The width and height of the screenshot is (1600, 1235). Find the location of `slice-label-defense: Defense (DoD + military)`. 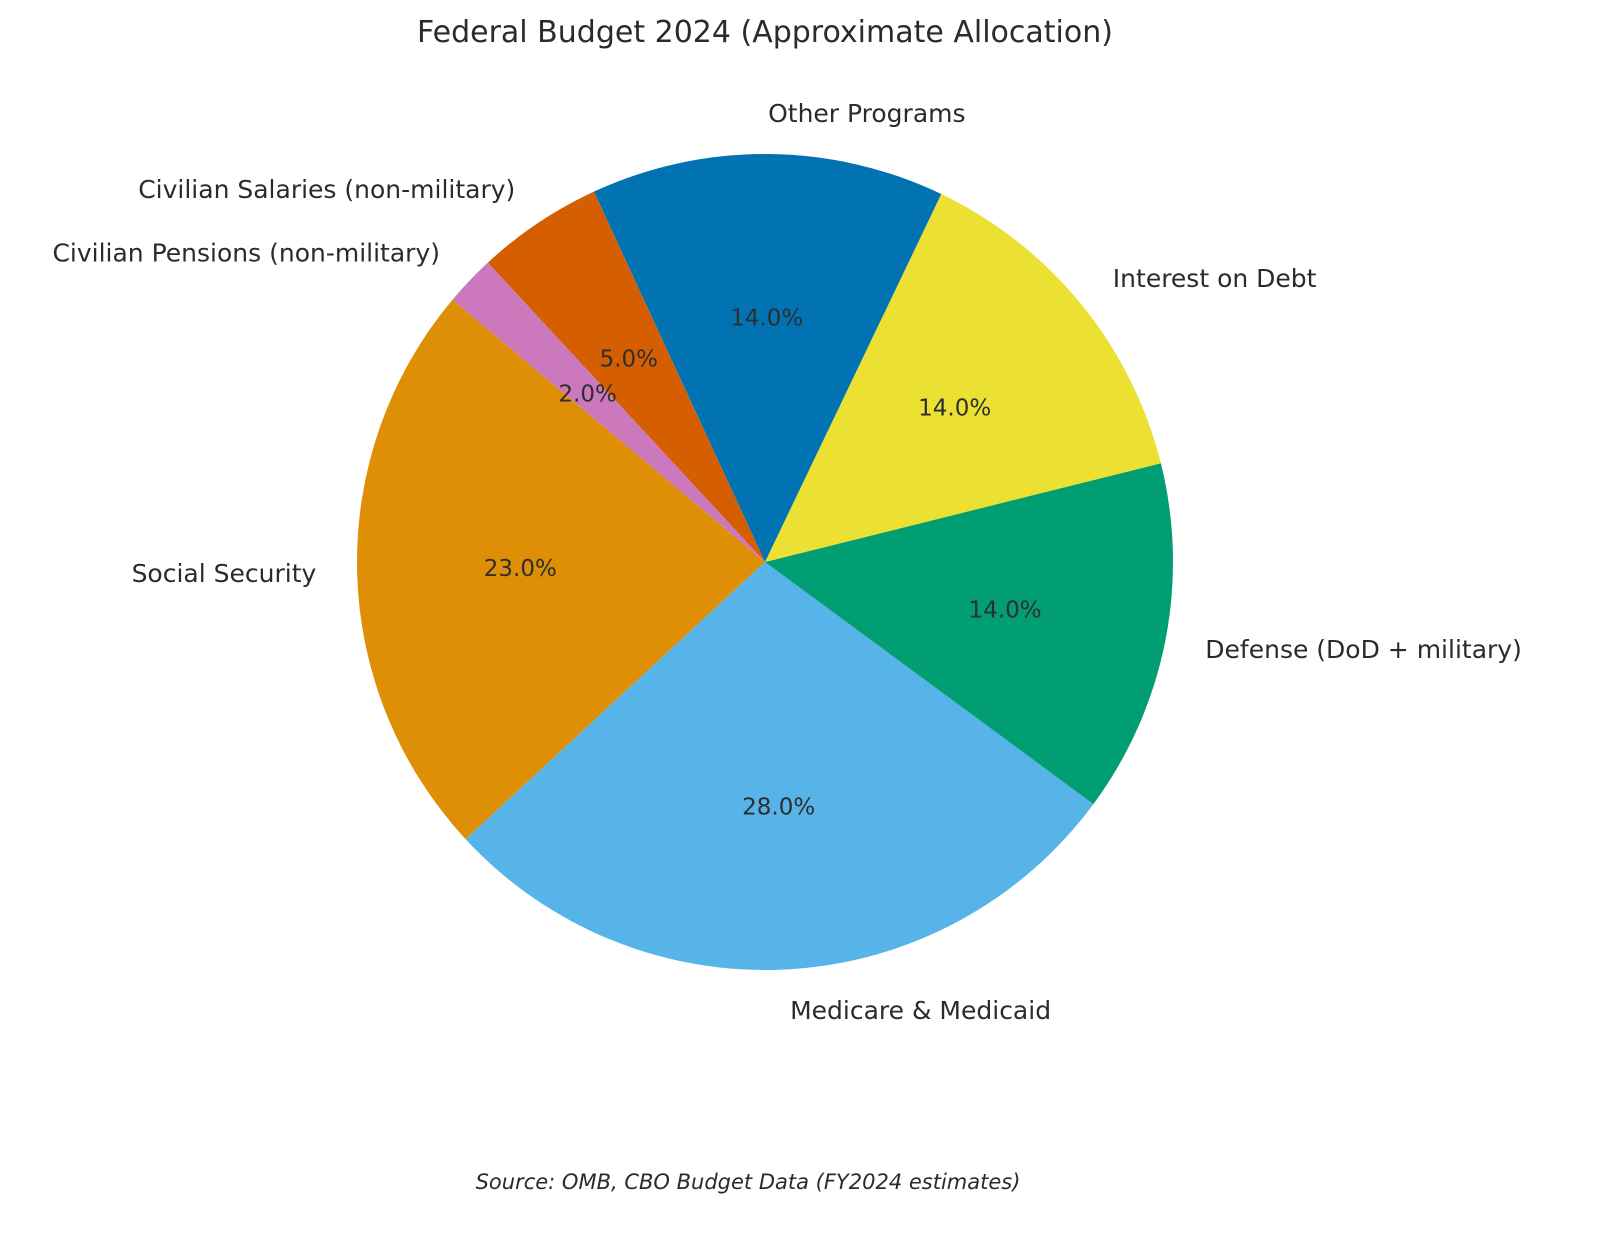

slice-label-defense: Defense (DoD + military) is located at coordinates (1363, 649).